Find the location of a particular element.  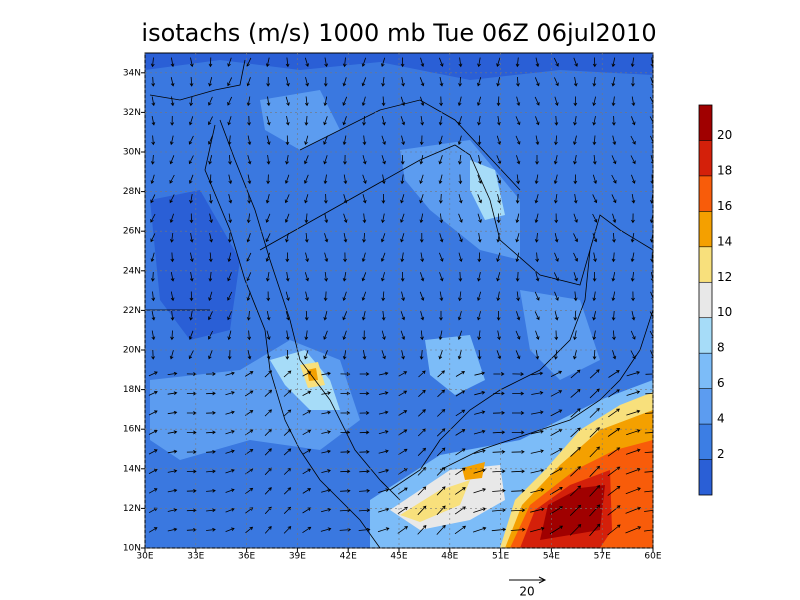

y-tick-label: 24N is located at coordinates (132, 271).